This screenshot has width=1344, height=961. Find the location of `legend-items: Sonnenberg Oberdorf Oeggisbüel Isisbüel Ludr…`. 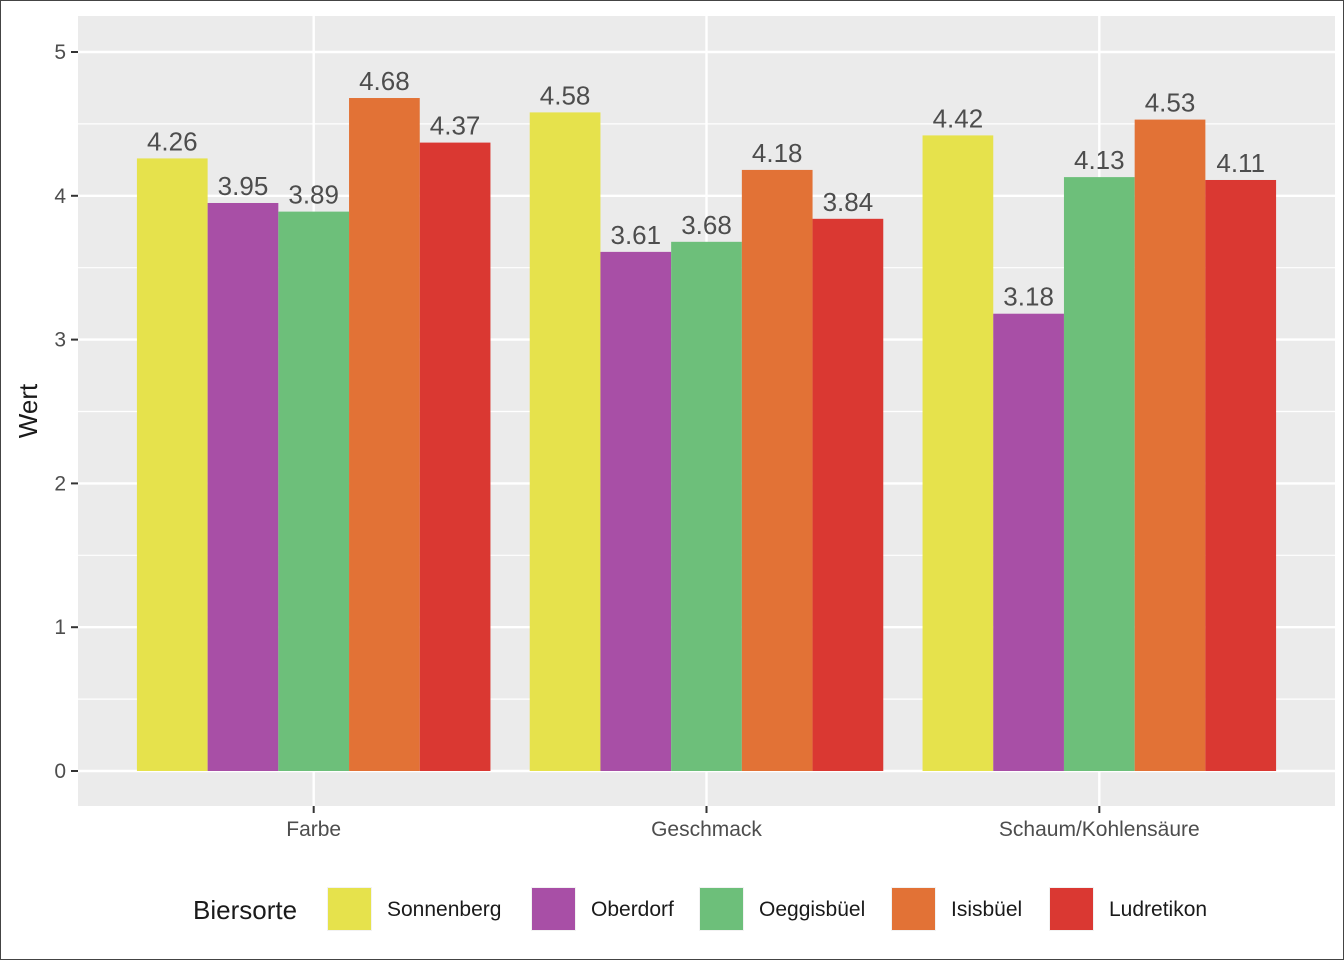

legend-items: Sonnenberg Oberdorf Oeggisbüel Isisbüel Ludr… is located at coordinates (767, 909).